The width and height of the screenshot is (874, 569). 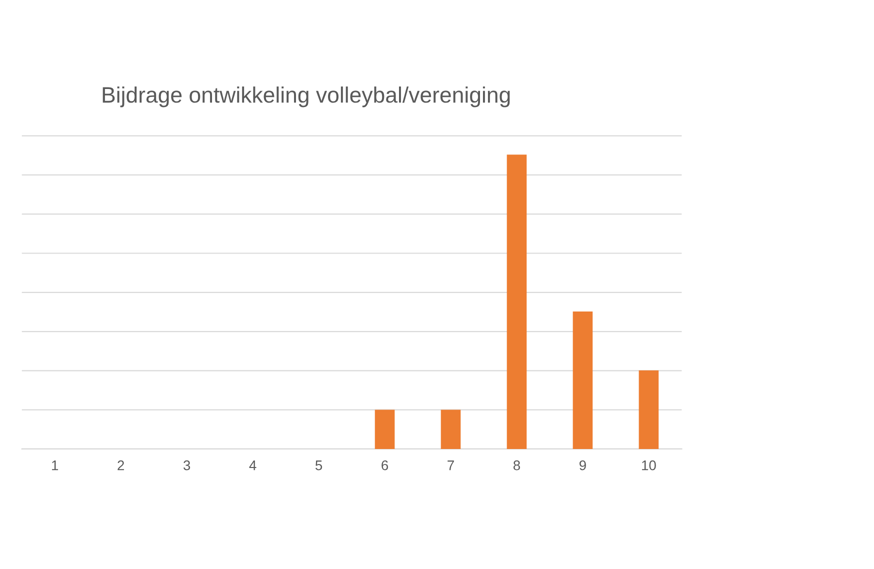 I want to click on x-tick-label: 8, so click(x=516, y=465).